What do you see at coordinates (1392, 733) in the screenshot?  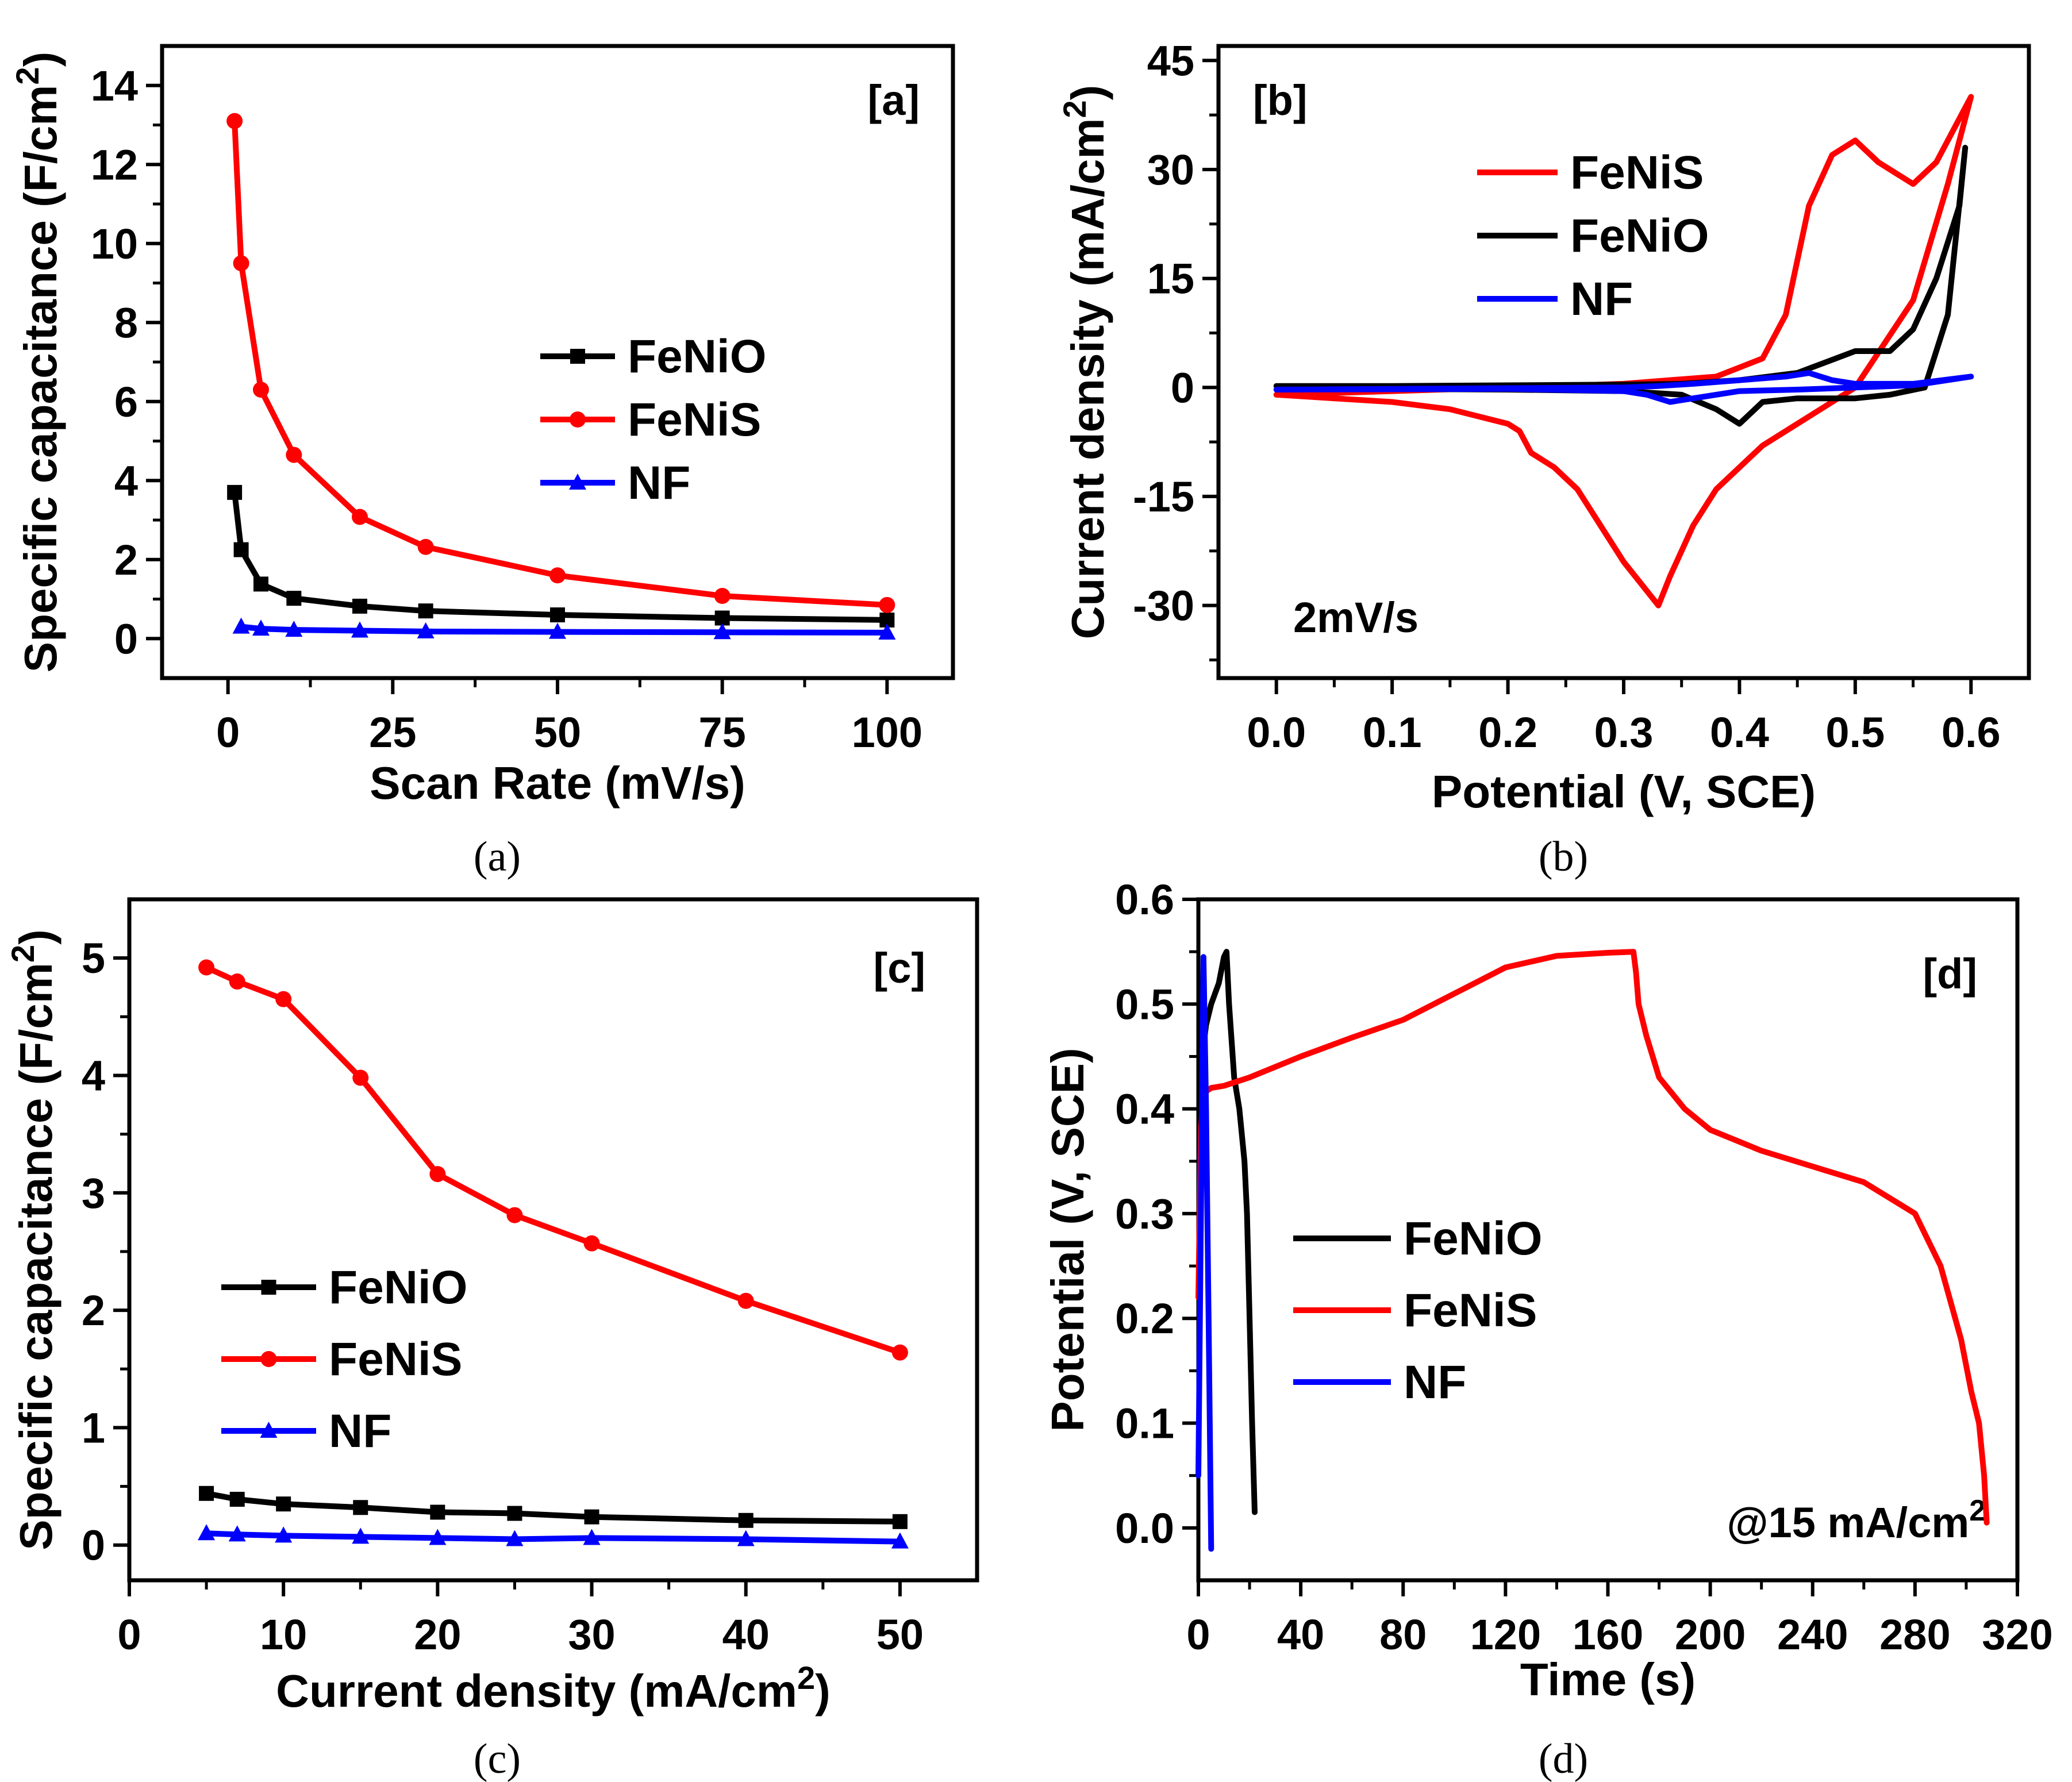 I see `x-tick-label: 0.1` at bounding box center [1392, 733].